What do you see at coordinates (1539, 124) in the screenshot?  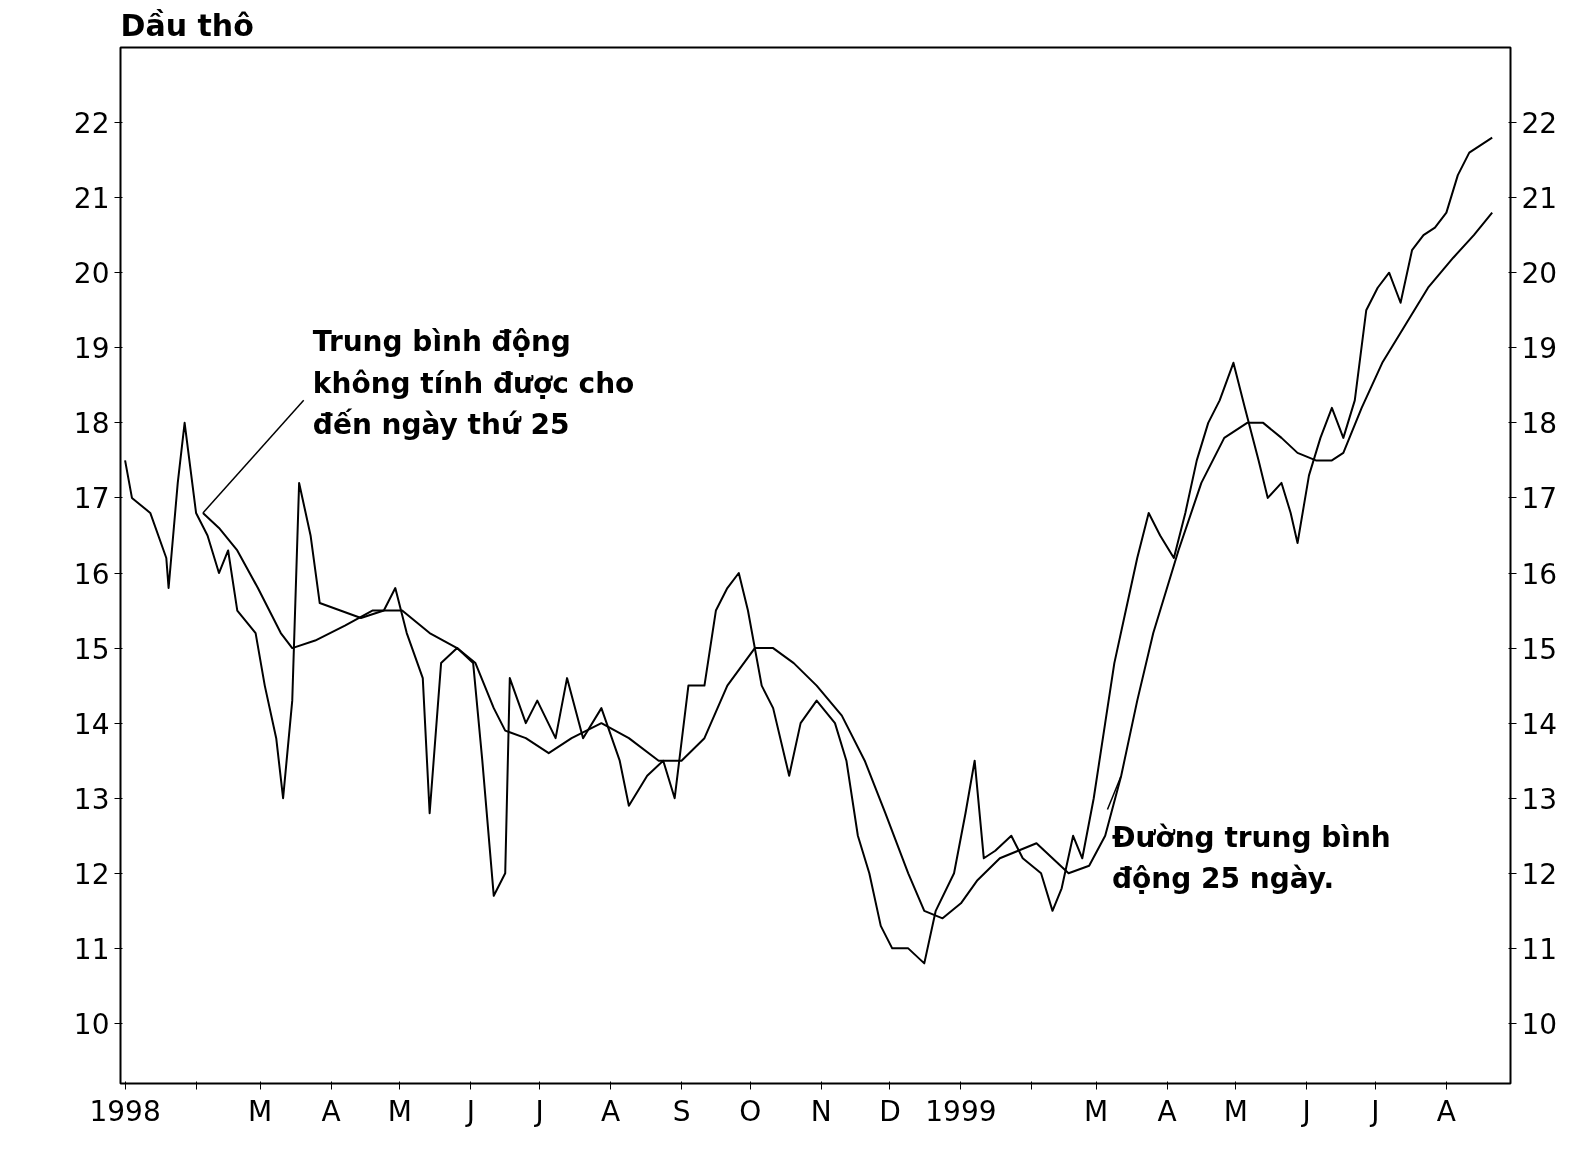 I see `y2-tick-label: 22` at bounding box center [1539, 124].